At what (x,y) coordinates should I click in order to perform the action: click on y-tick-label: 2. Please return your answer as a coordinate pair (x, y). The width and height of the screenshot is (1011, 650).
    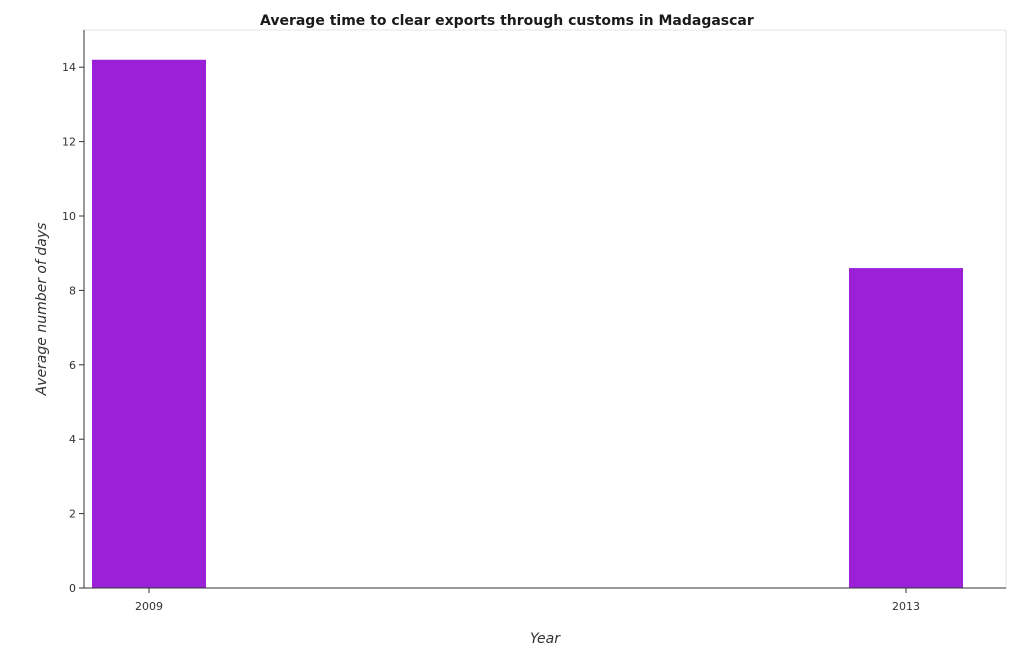
    Looking at the image, I should click on (72, 514).